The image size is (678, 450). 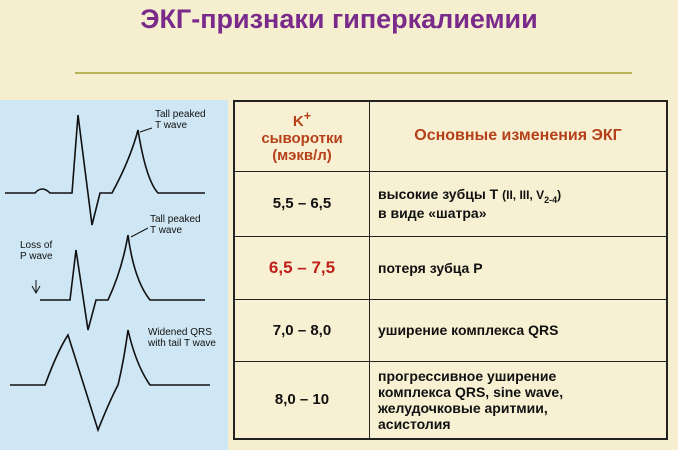 I want to click on cell: 5,5 – 6,5, so click(x=301, y=203).